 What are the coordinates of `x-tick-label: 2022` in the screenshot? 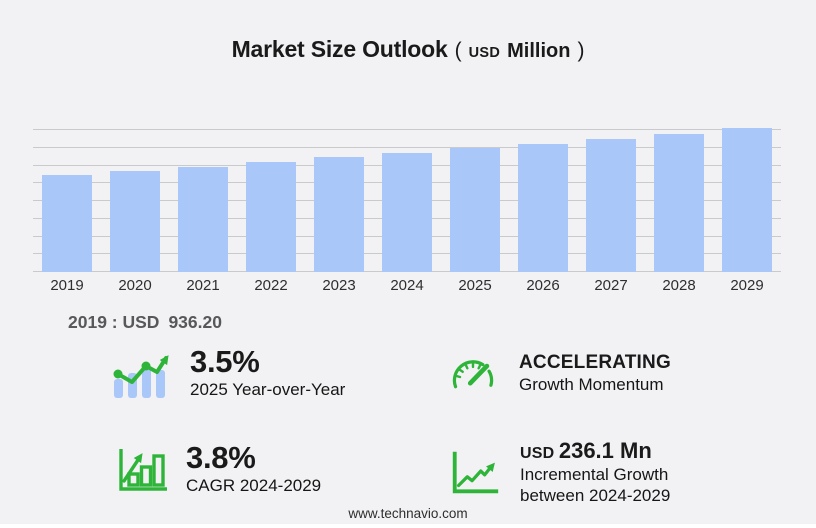 It's located at (271, 285).